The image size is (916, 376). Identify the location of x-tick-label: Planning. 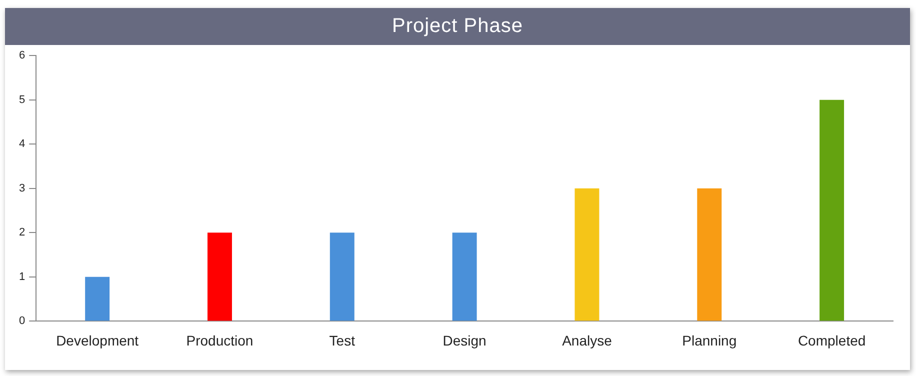
(709, 340).